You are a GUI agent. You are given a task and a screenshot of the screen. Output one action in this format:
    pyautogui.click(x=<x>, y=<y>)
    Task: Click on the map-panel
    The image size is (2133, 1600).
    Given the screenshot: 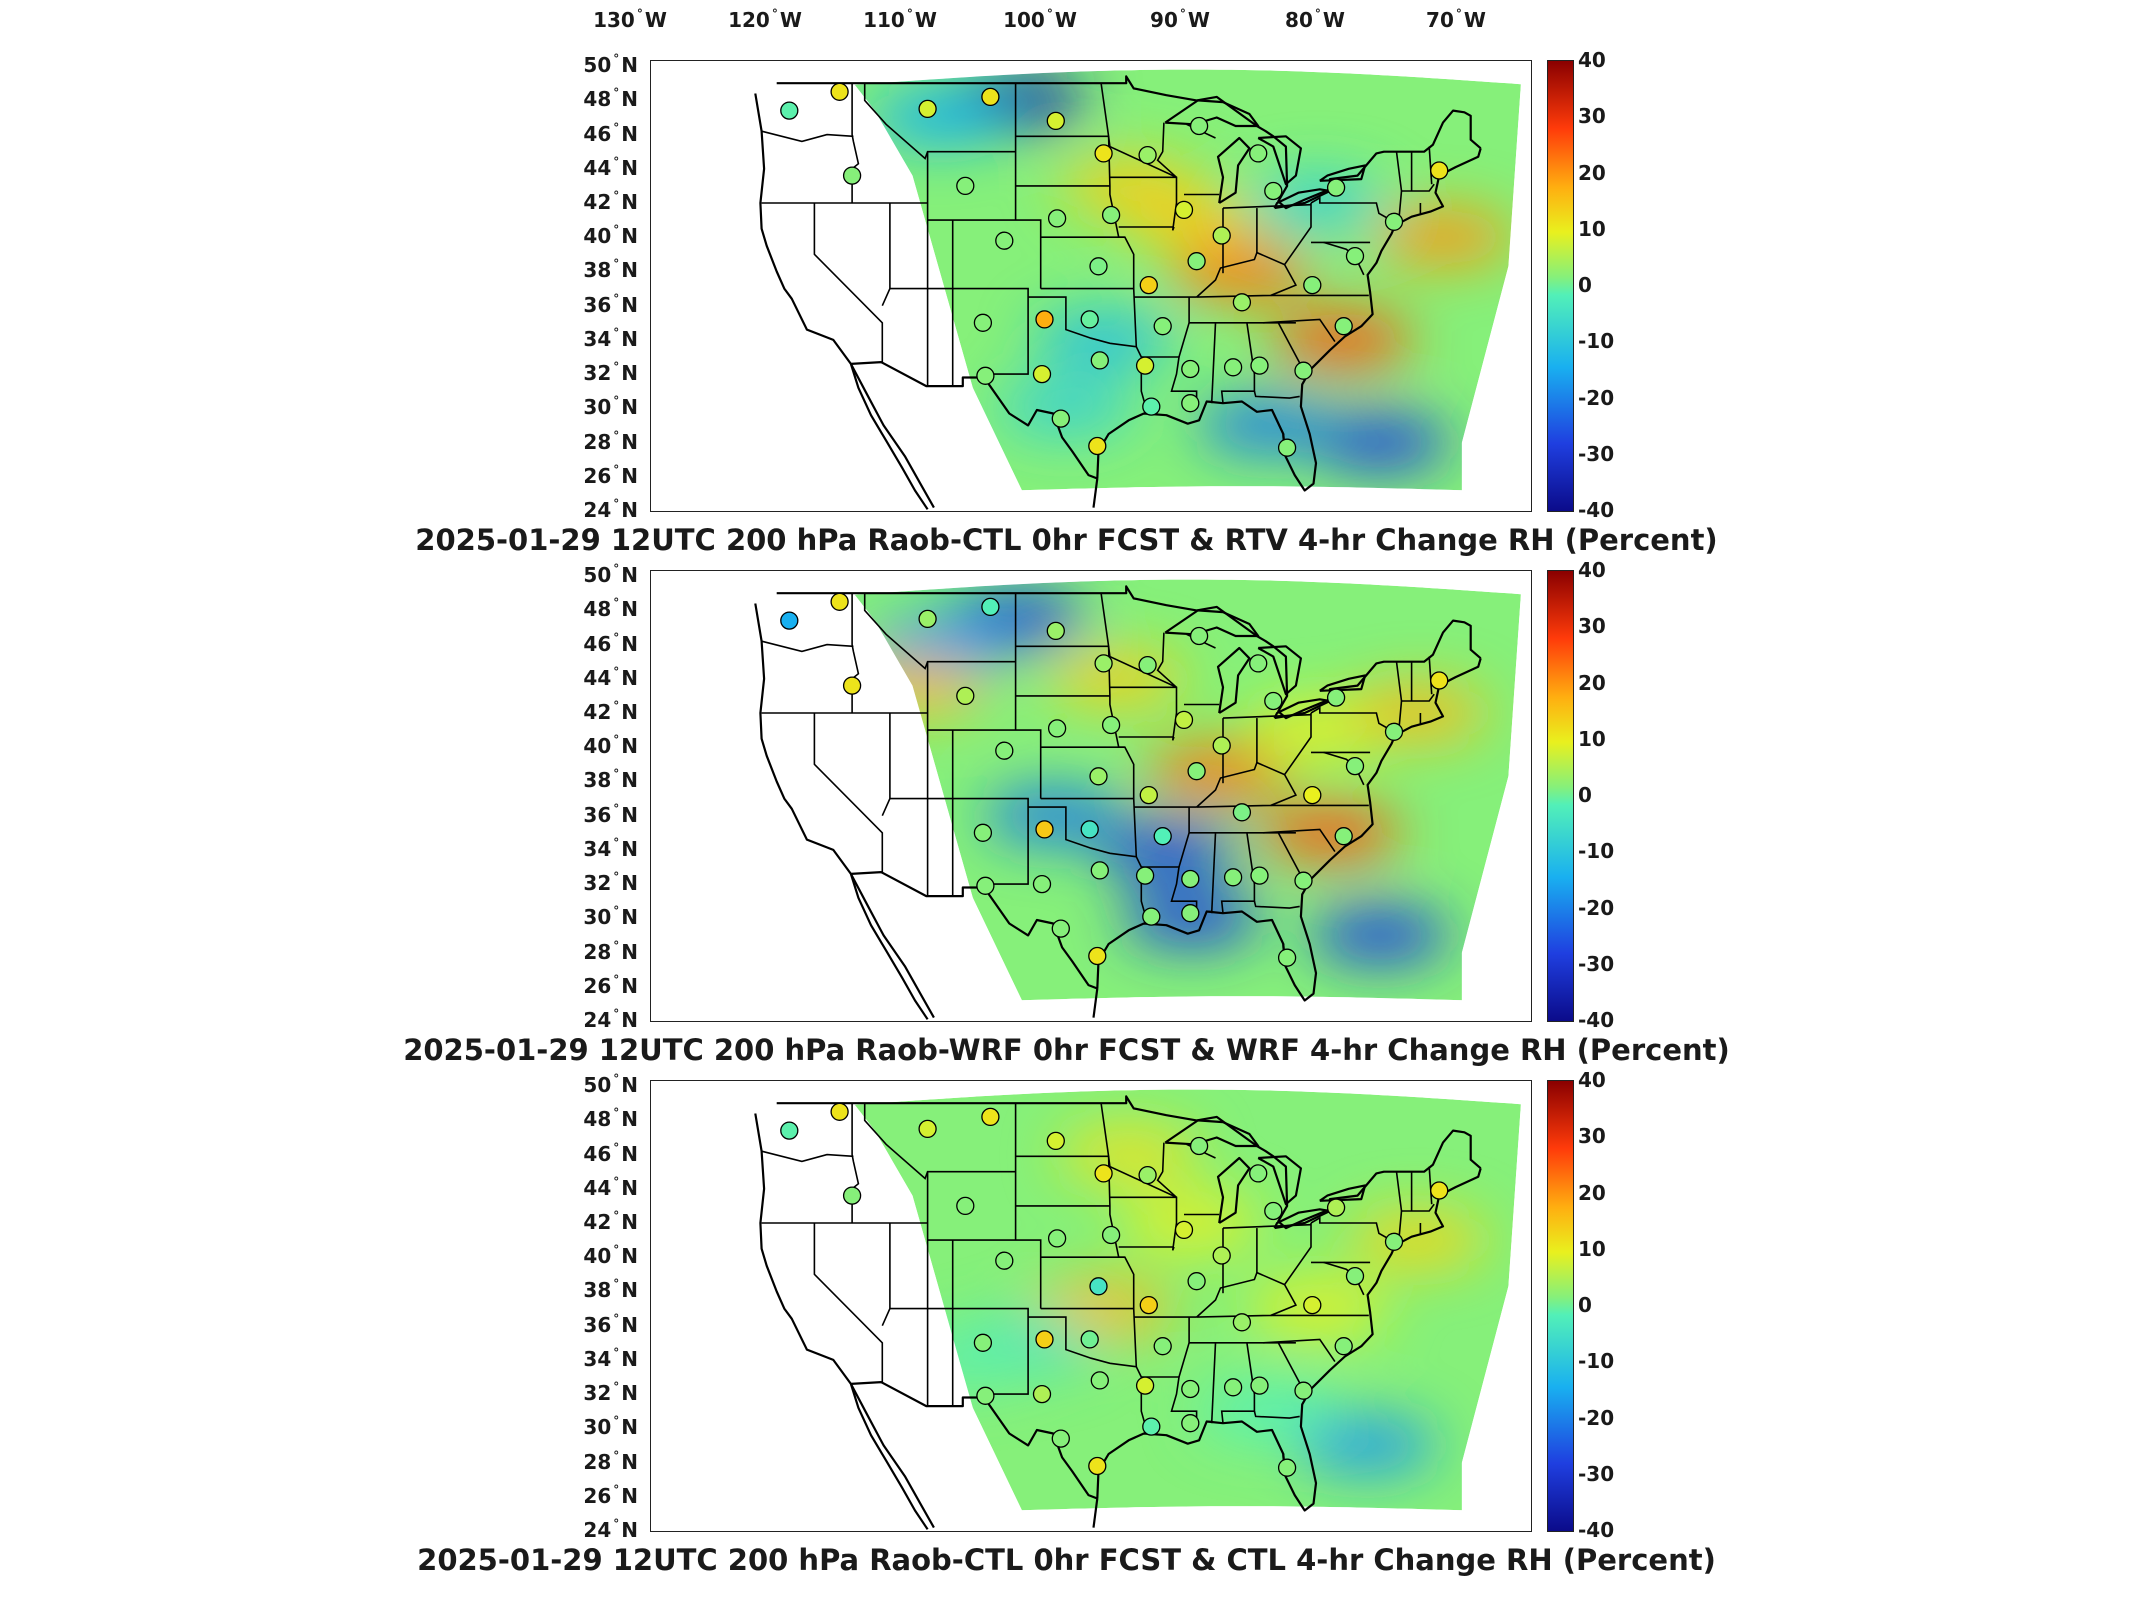 What is the action you would take?
    pyautogui.click(x=1091, y=286)
    